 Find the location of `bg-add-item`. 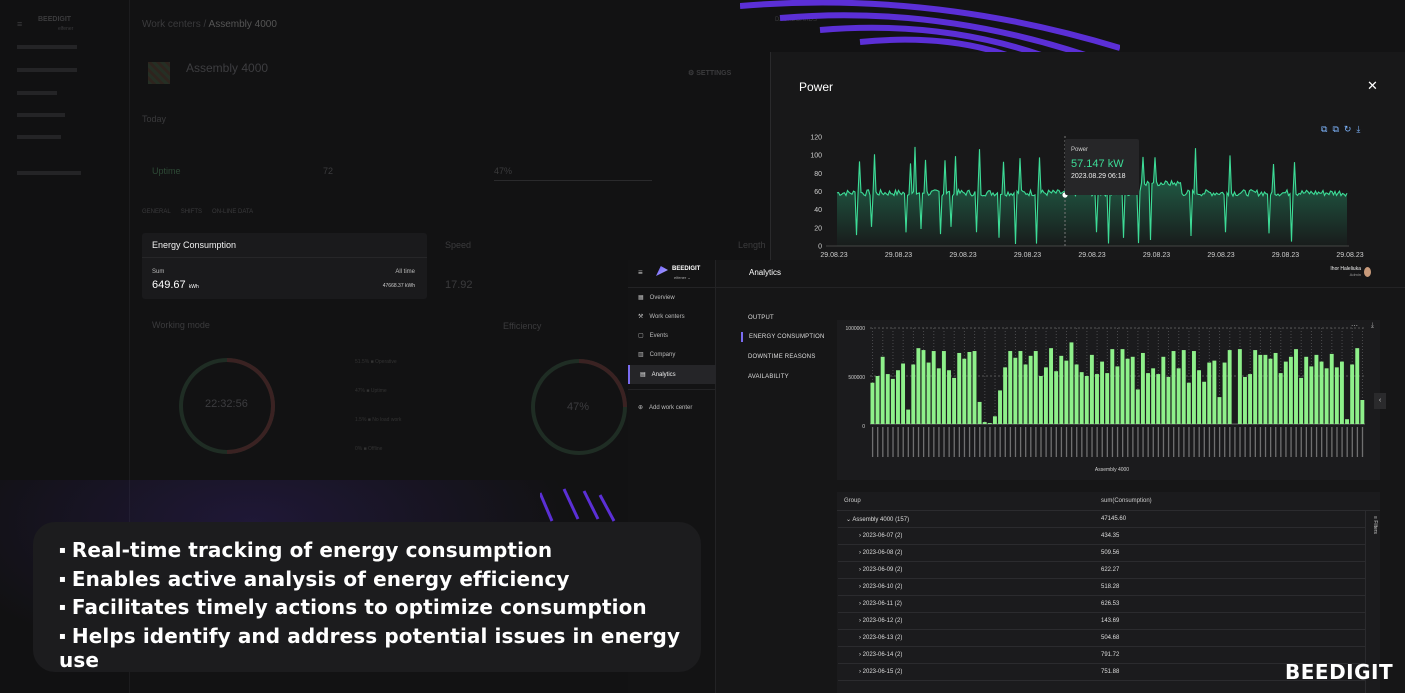

bg-add-item is located at coordinates (49, 173).